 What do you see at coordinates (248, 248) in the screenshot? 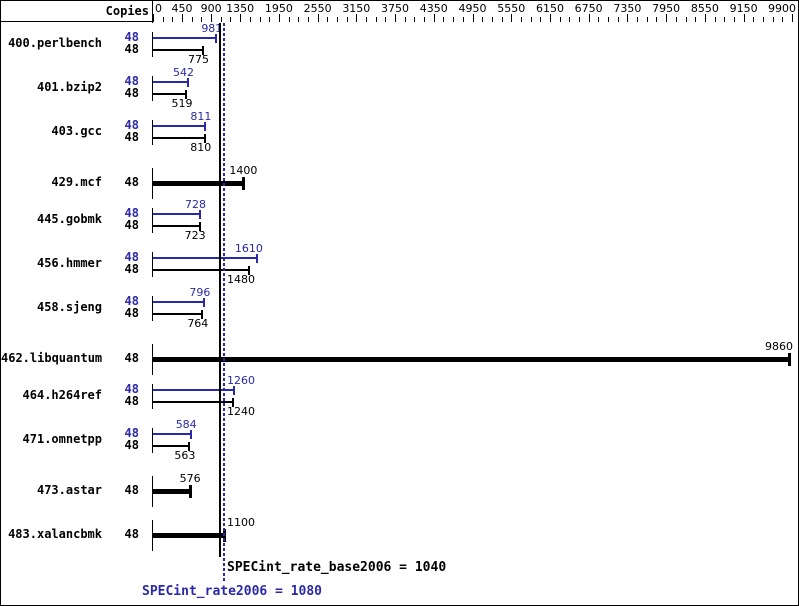
I see `peak-value-label: 1610` at bounding box center [248, 248].